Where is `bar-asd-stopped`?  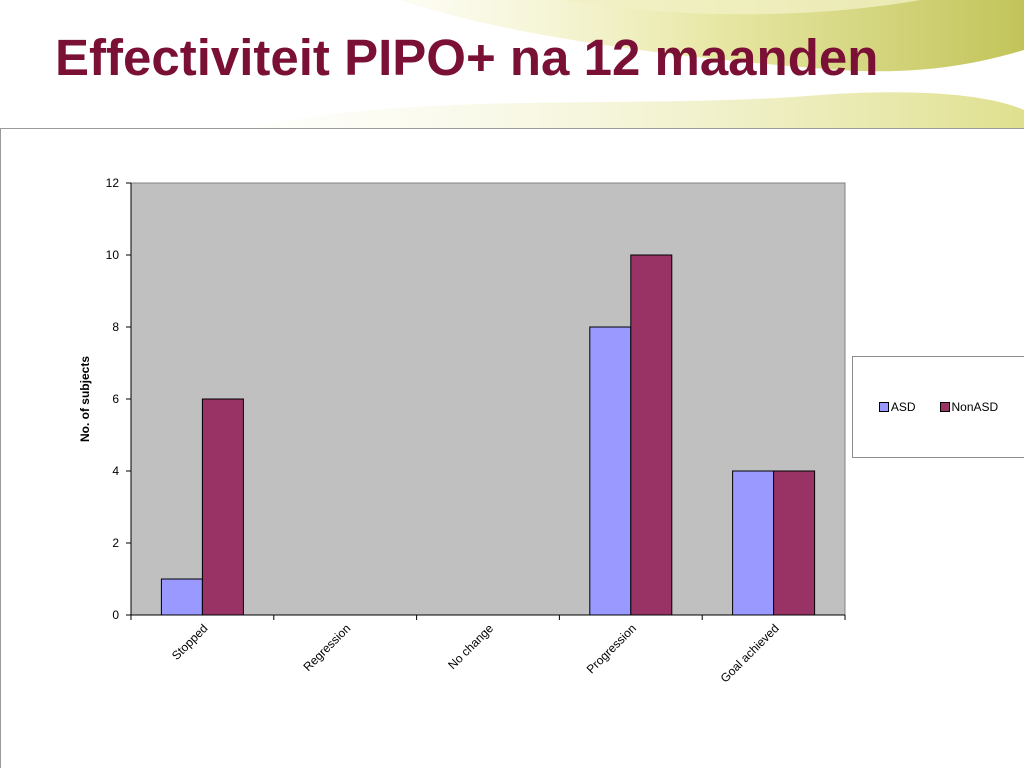
bar-asd-stopped is located at coordinates (181, 597).